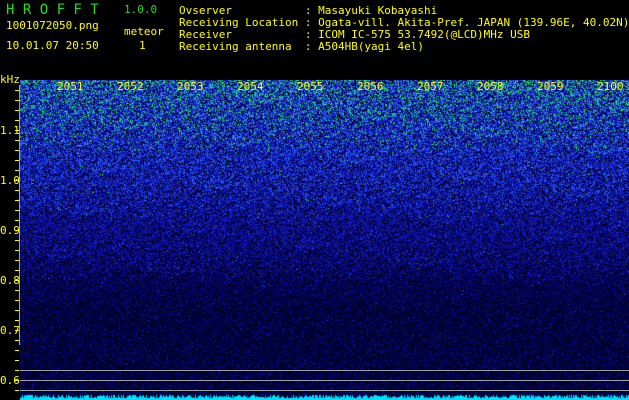  Describe the element at coordinates (10, 380) in the screenshot. I see `y-tick-label: 0.6` at that location.